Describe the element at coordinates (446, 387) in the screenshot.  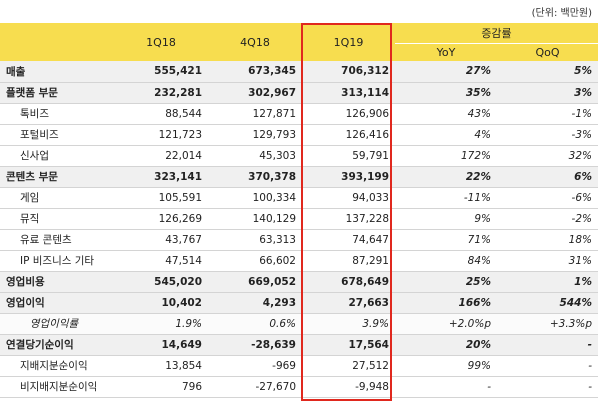
I see `cell-yoy: -` at that location.